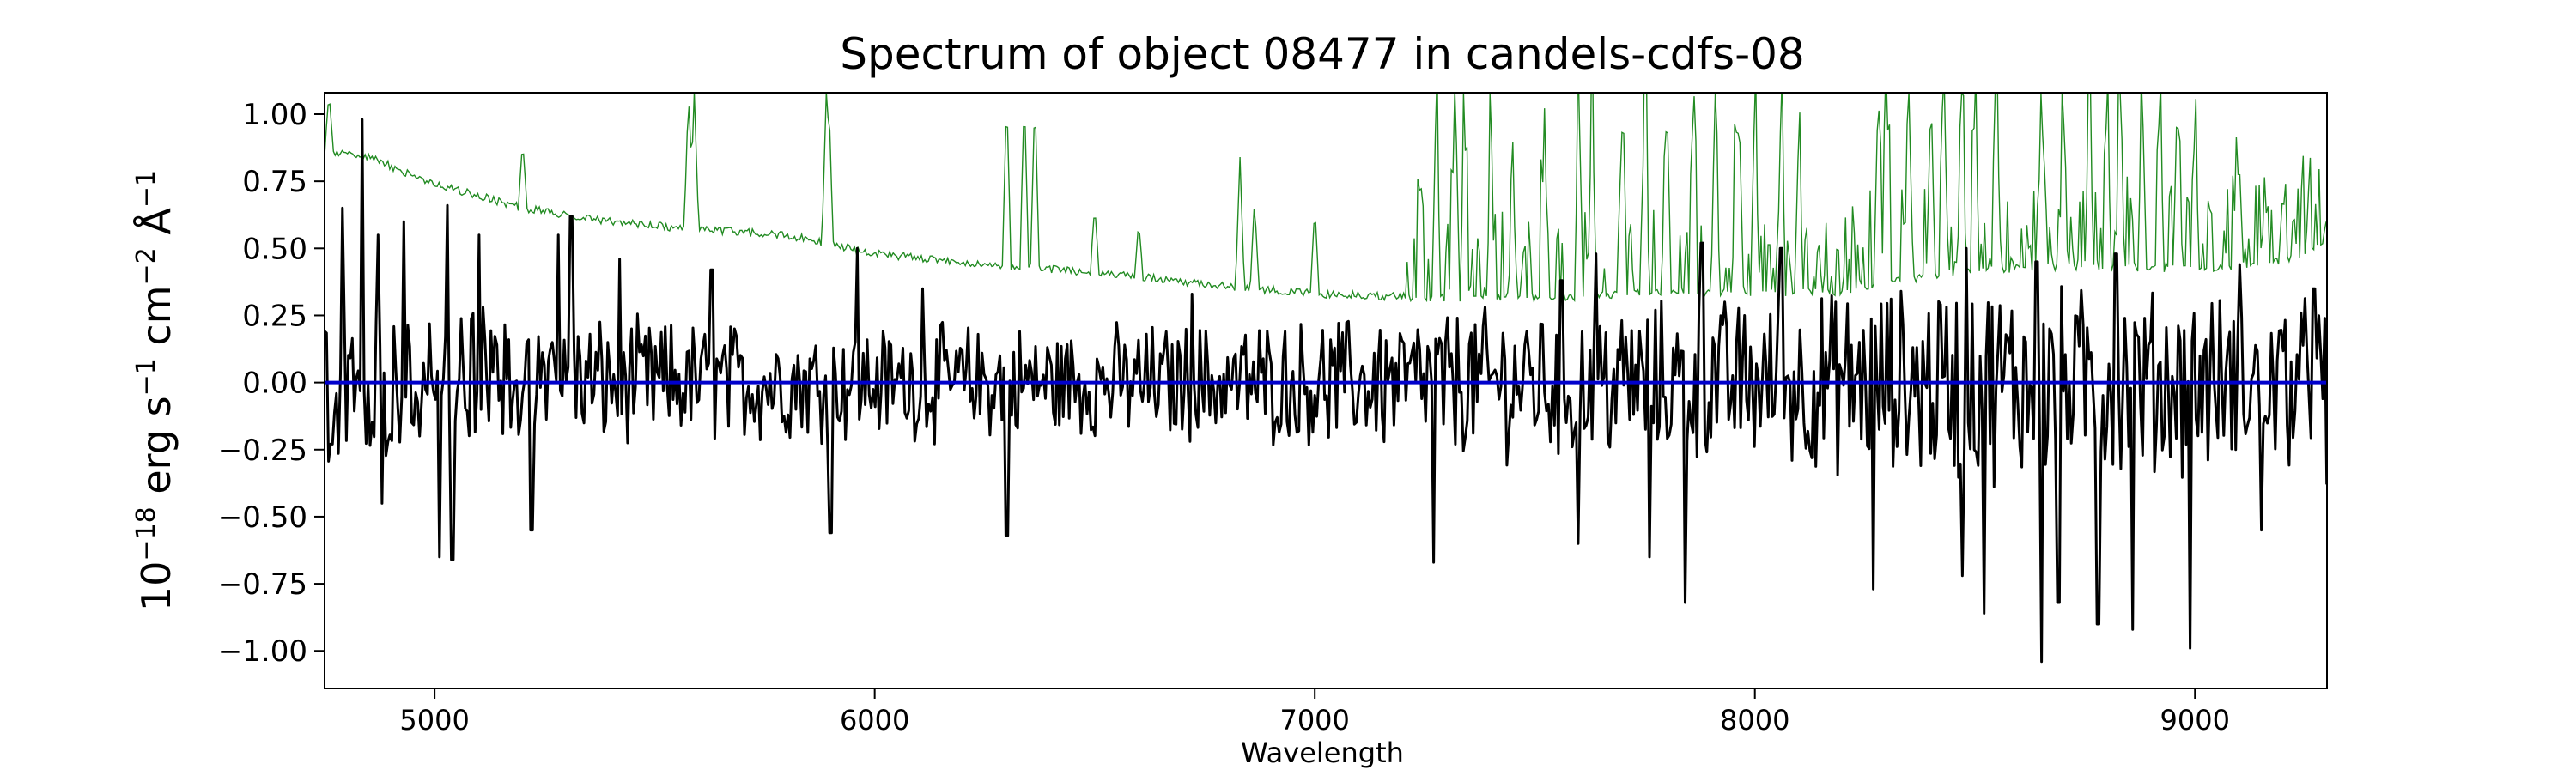 The width and height of the screenshot is (2576, 776). What do you see at coordinates (146, 533) in the screenshot?
I see `y-axis-label-prefix-exp: −18` at bounding box center [146, 533].